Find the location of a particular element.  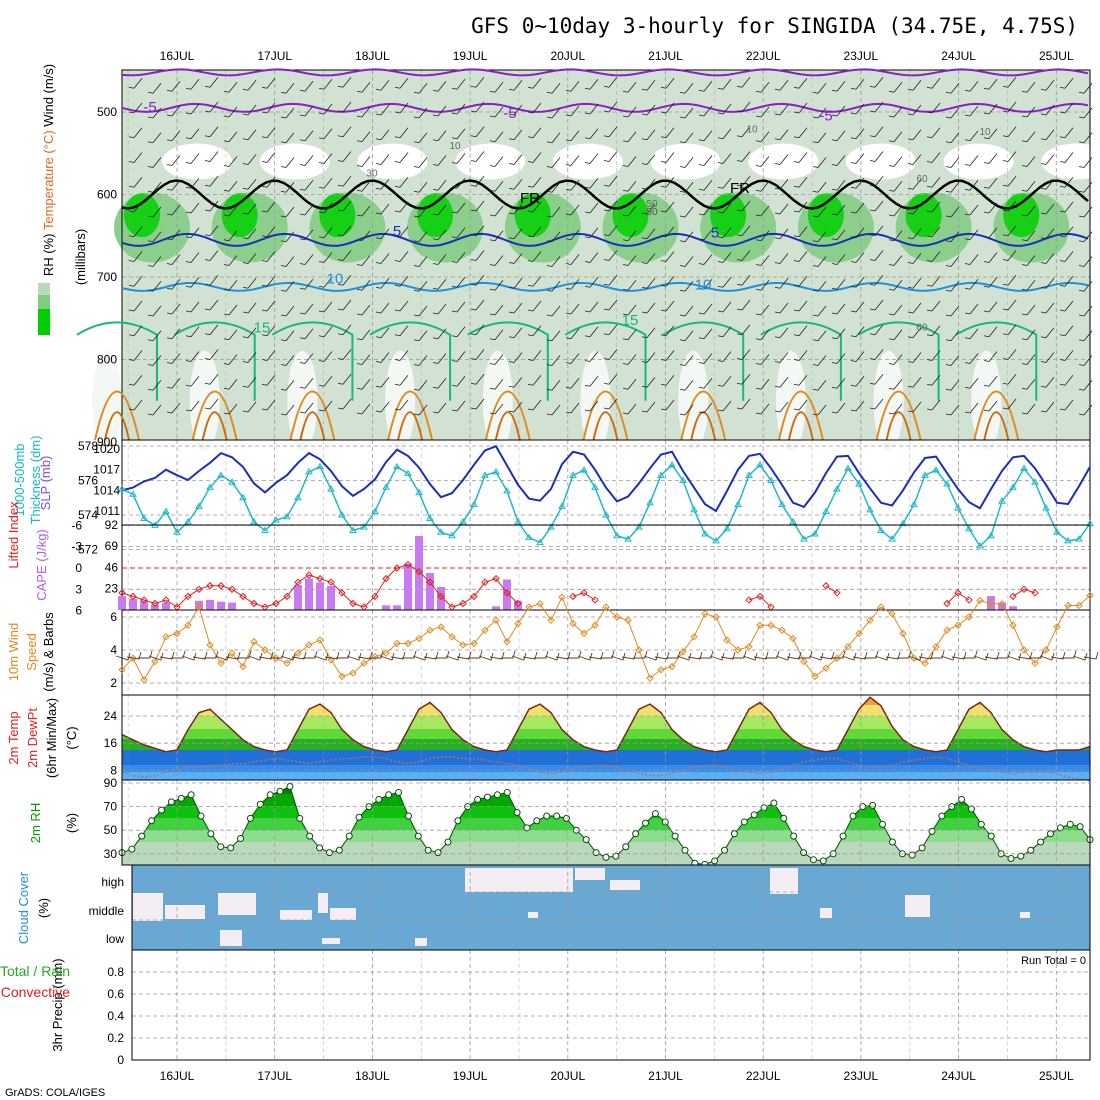

axis-title: Lifted Index is located at coordinates (13, 535).